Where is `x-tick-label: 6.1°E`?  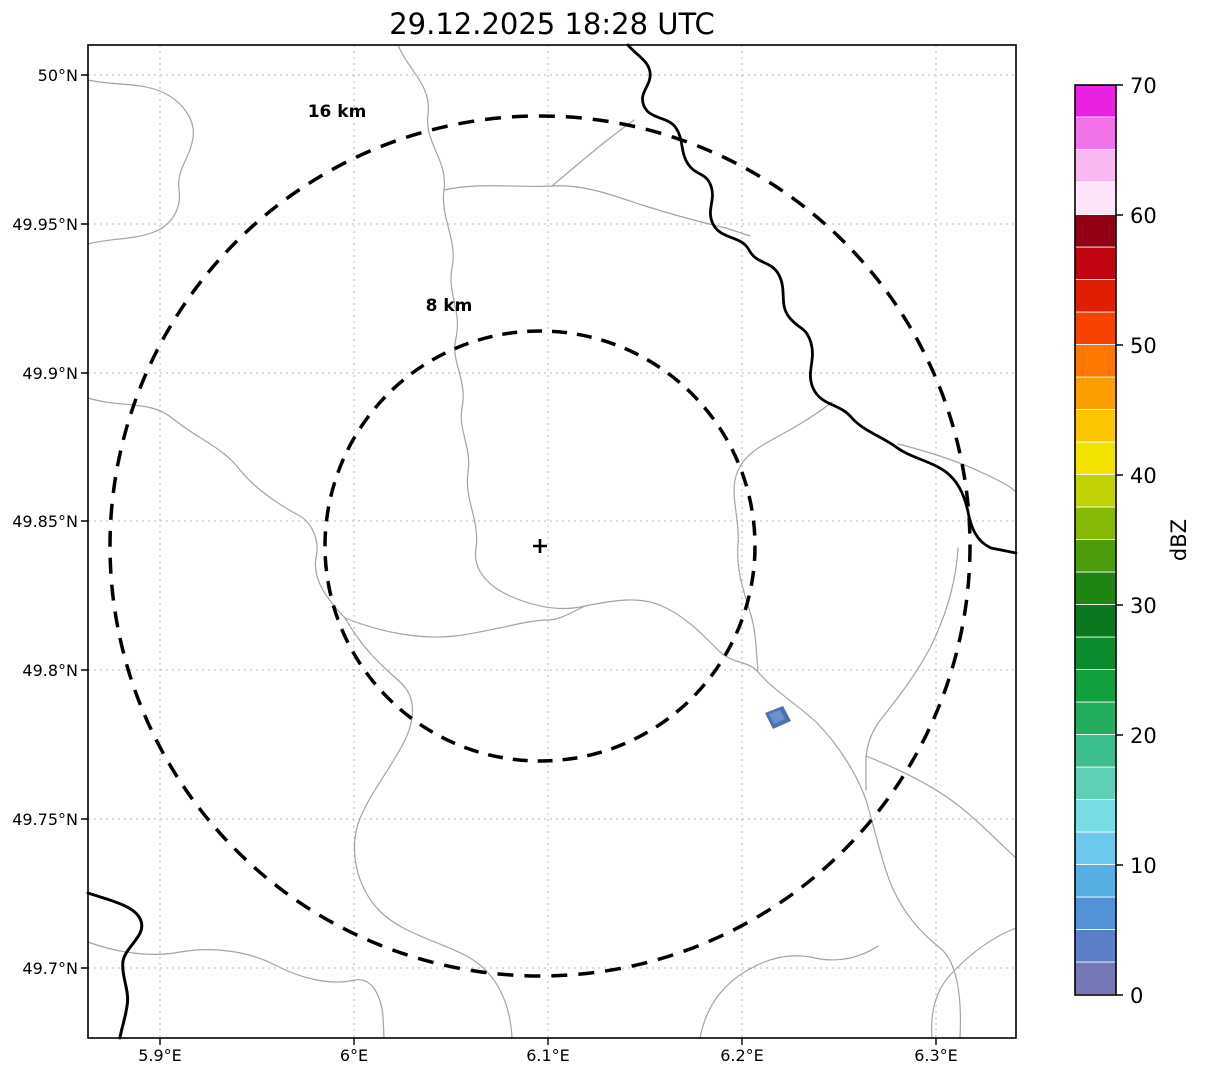 x-tick-label: 6.1°E is located at coordinates (548, 1055).